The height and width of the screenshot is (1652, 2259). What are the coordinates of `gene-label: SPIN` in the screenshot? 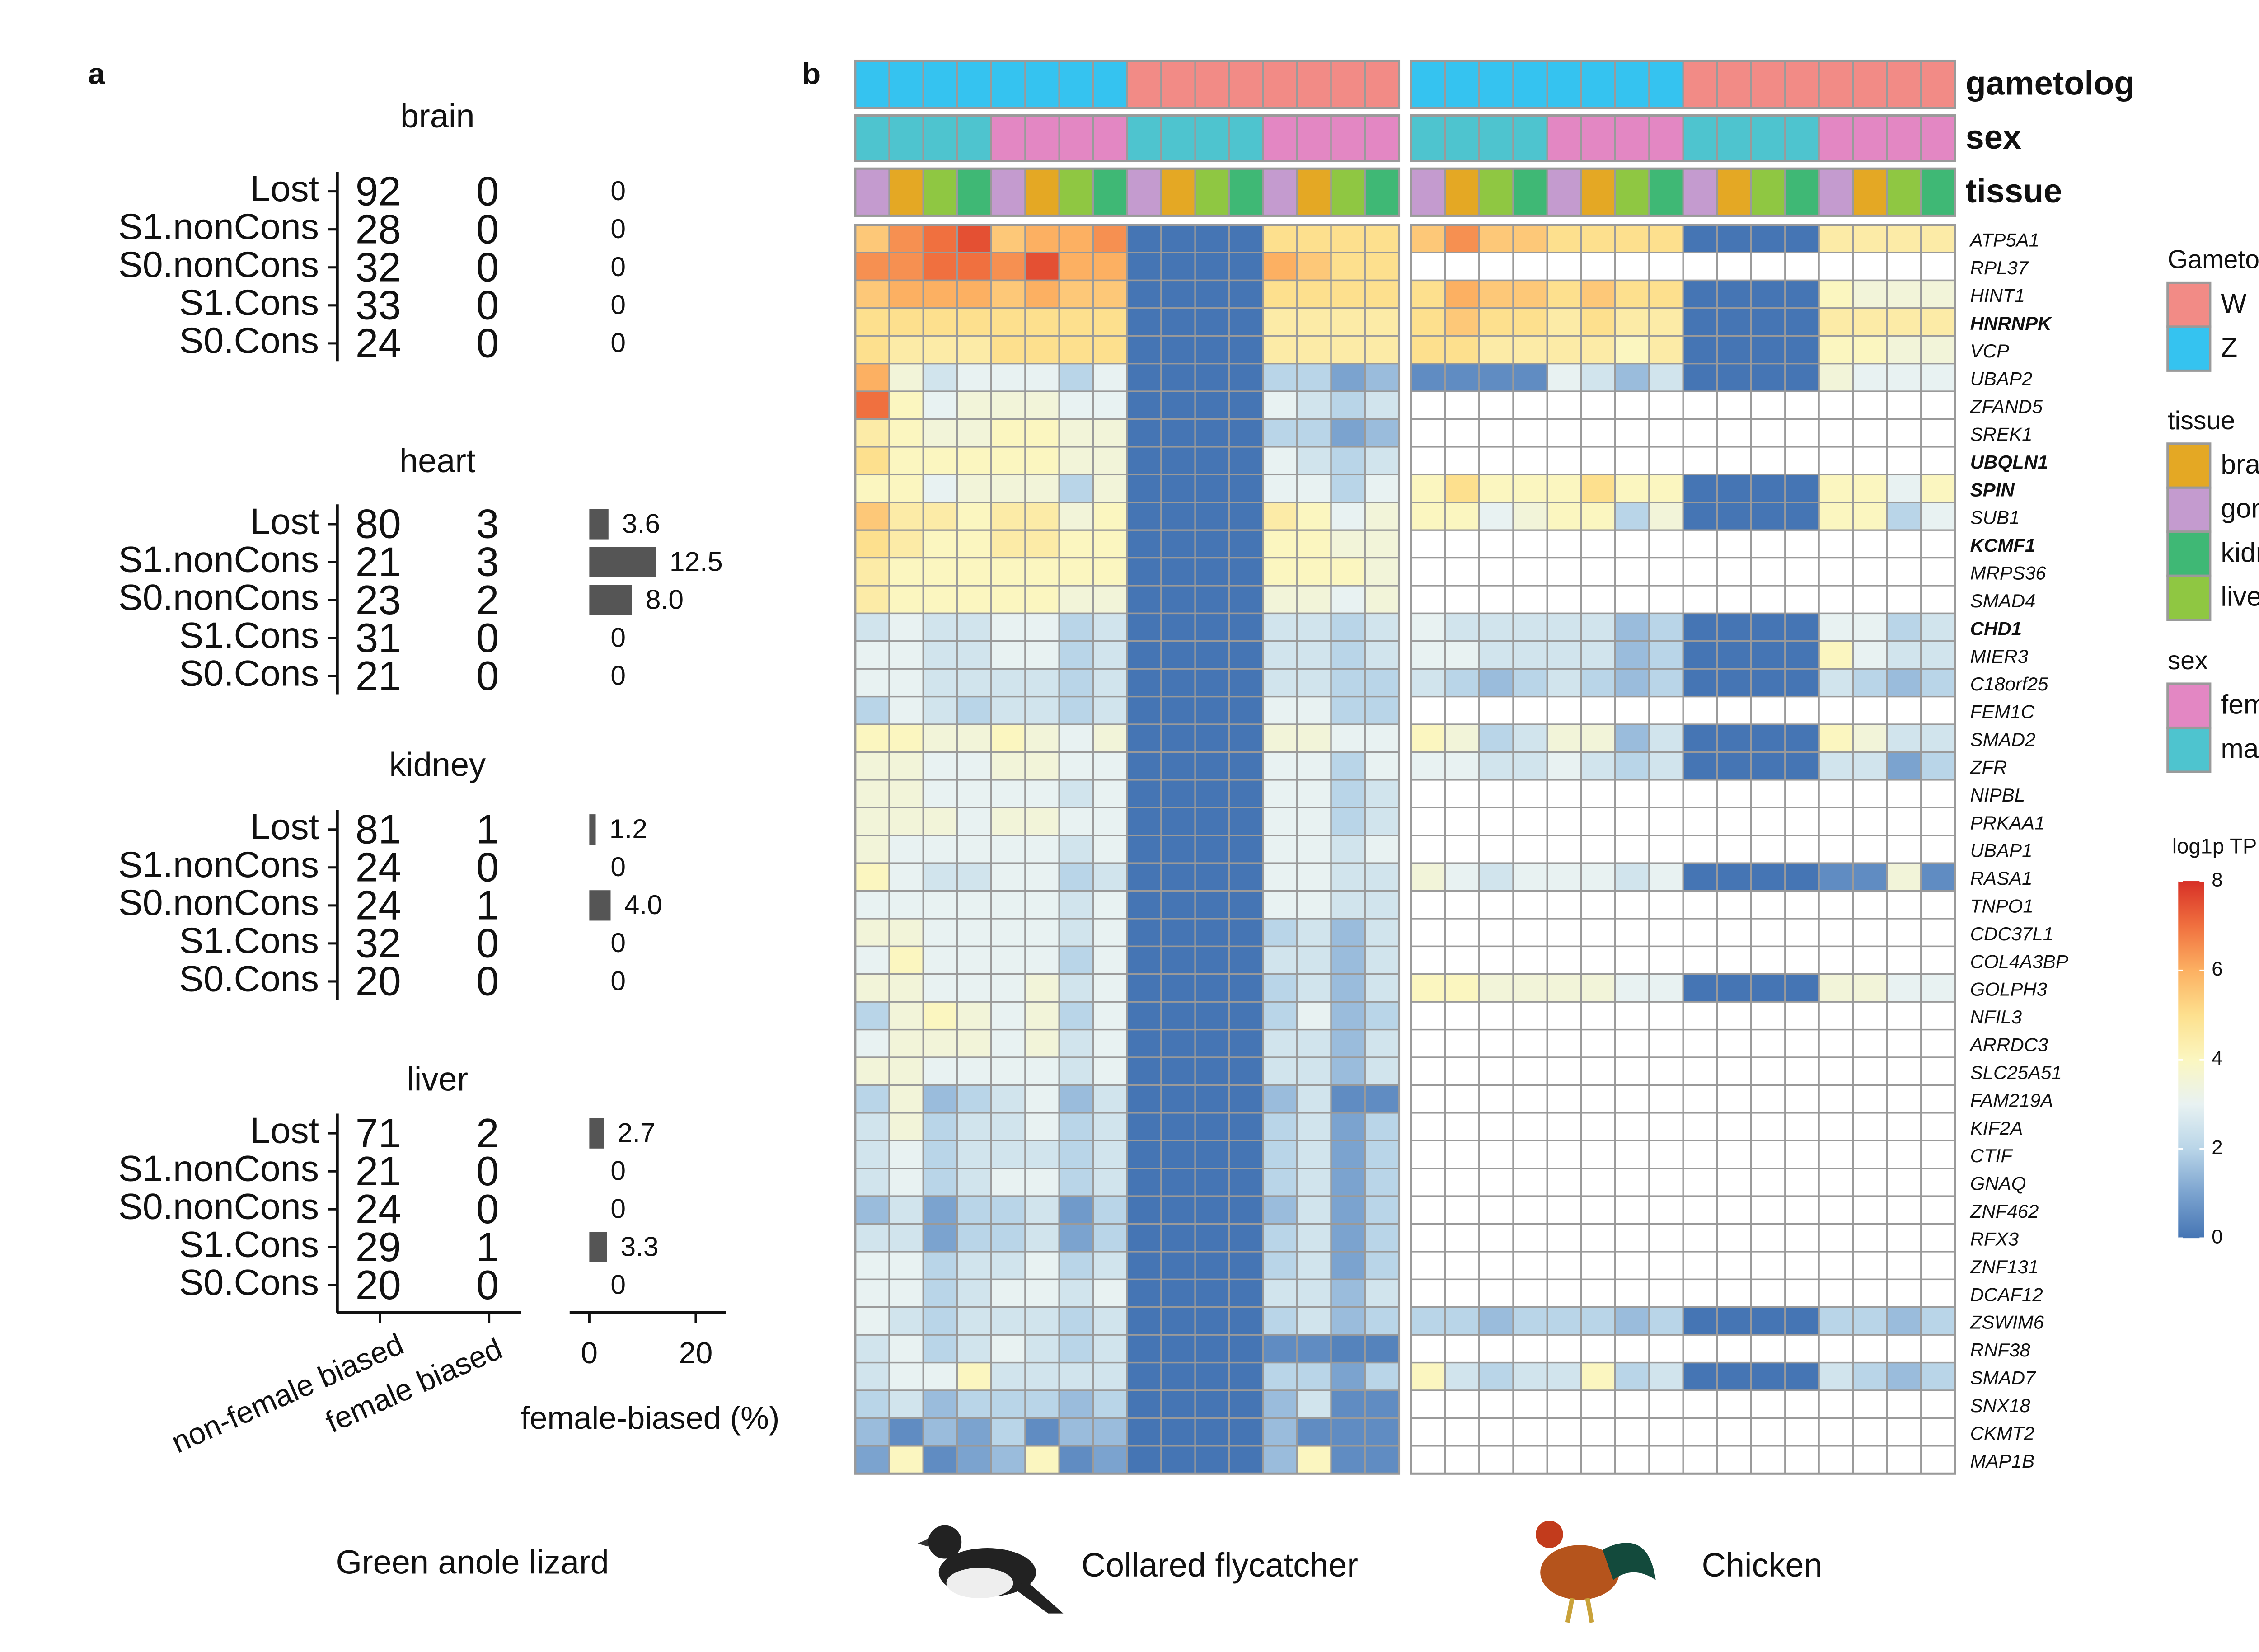 It's located at (1992, 489).